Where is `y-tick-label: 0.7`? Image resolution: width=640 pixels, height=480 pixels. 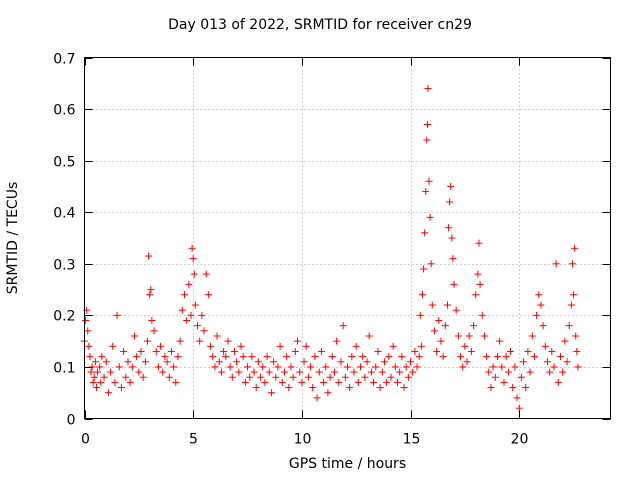 y-tick-label: 0.7 is located at coordinates (64, 60).